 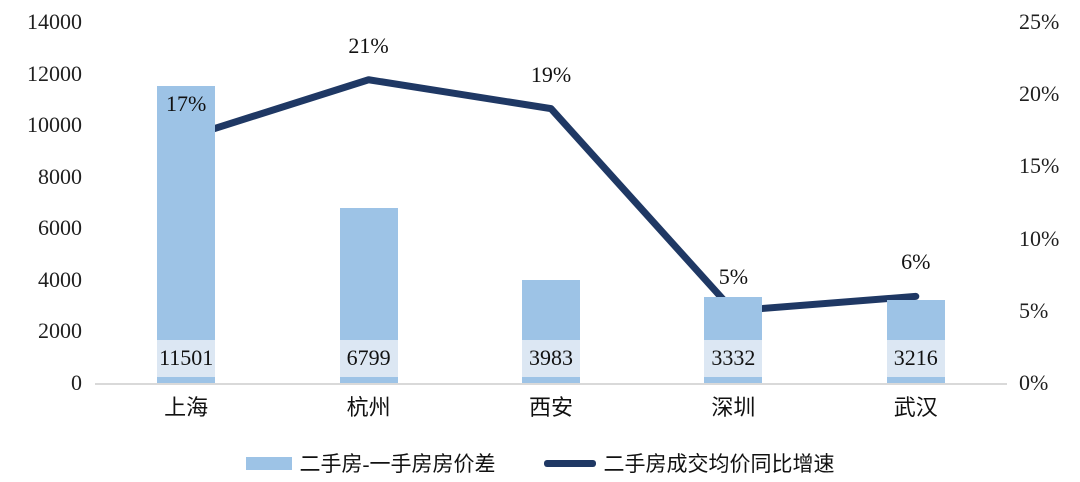 What do you see at coordinates (551, 384) in the screenshot?
I see `x-axis-line` at bounding box center [551, 384].